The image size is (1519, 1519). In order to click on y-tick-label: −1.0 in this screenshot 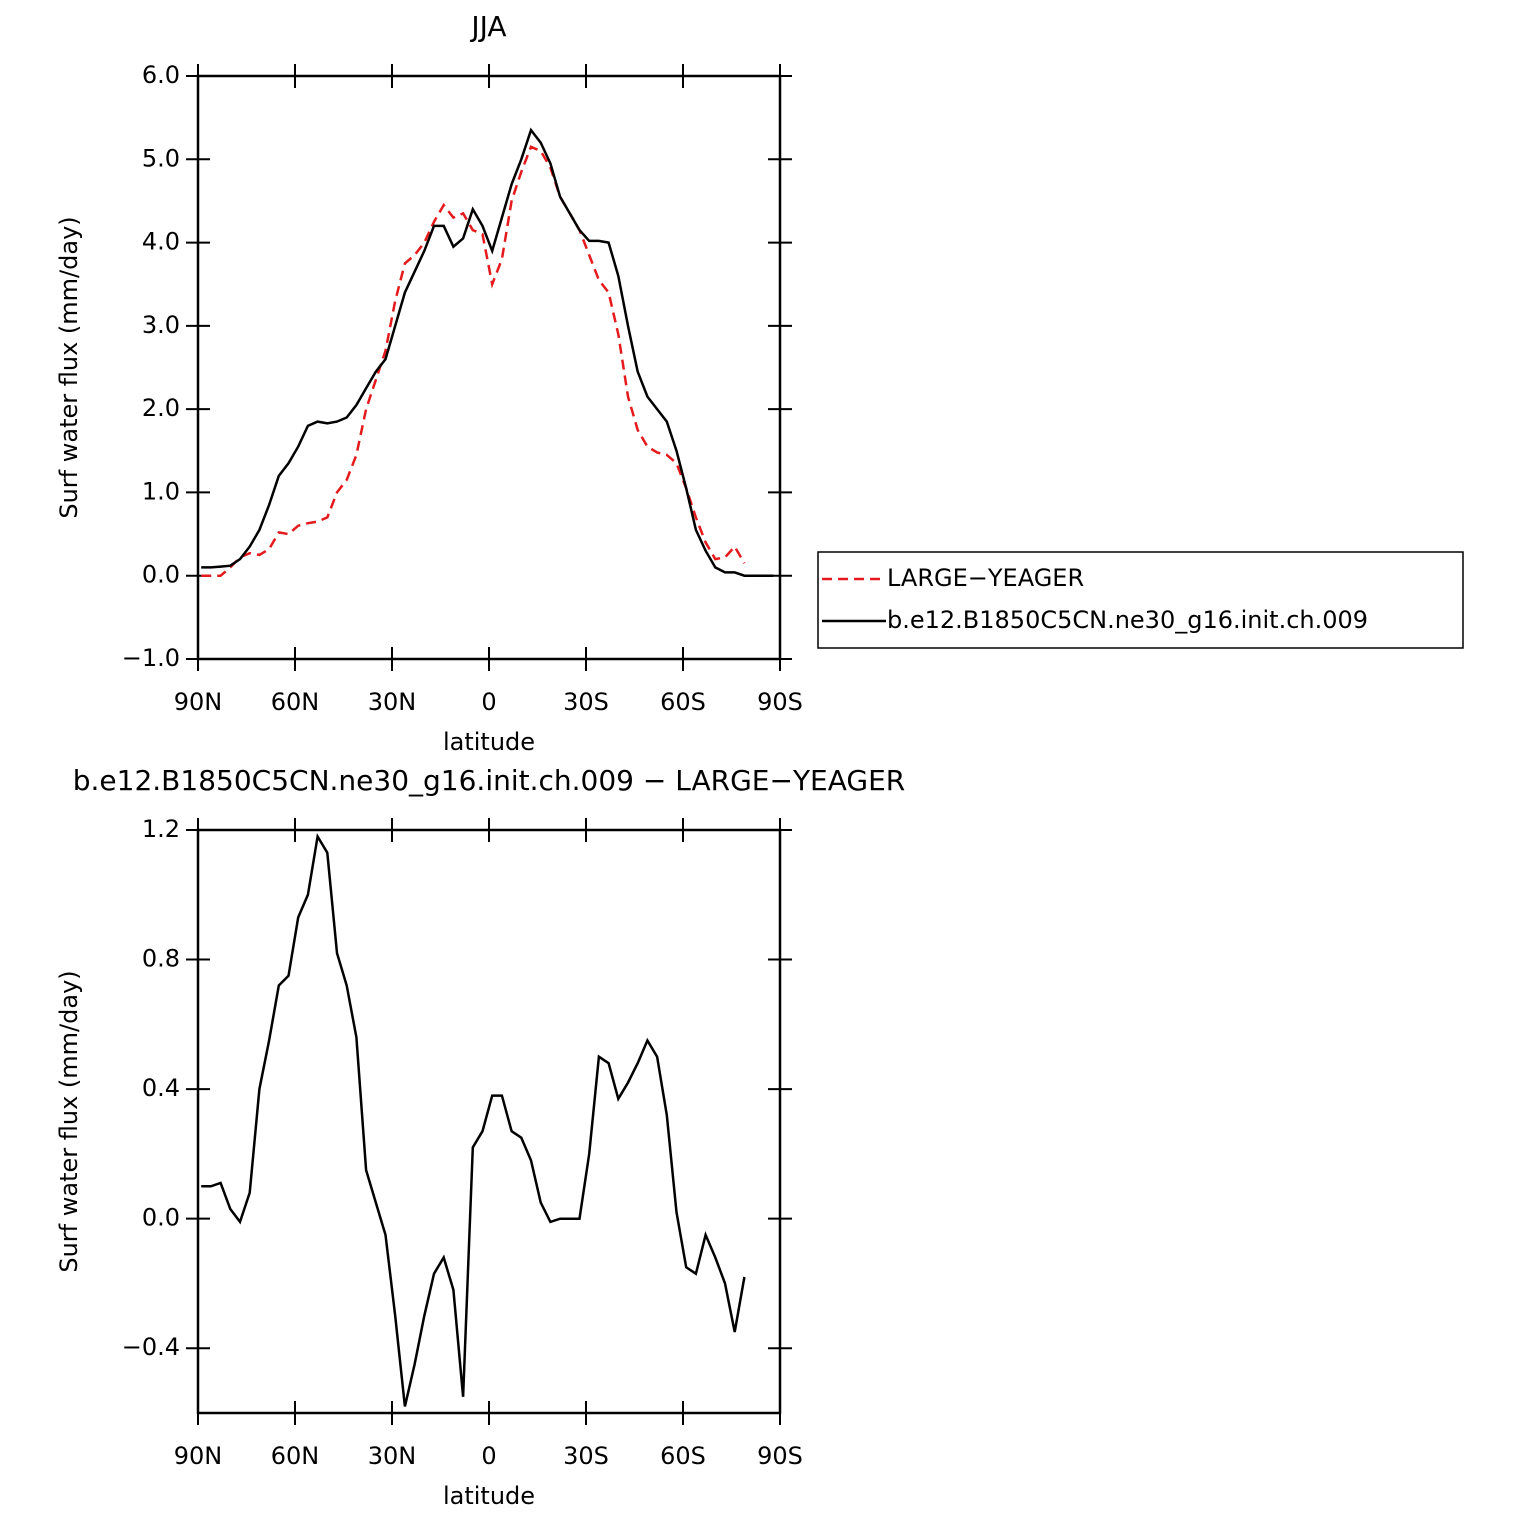, I will do `click(151, 658)`.